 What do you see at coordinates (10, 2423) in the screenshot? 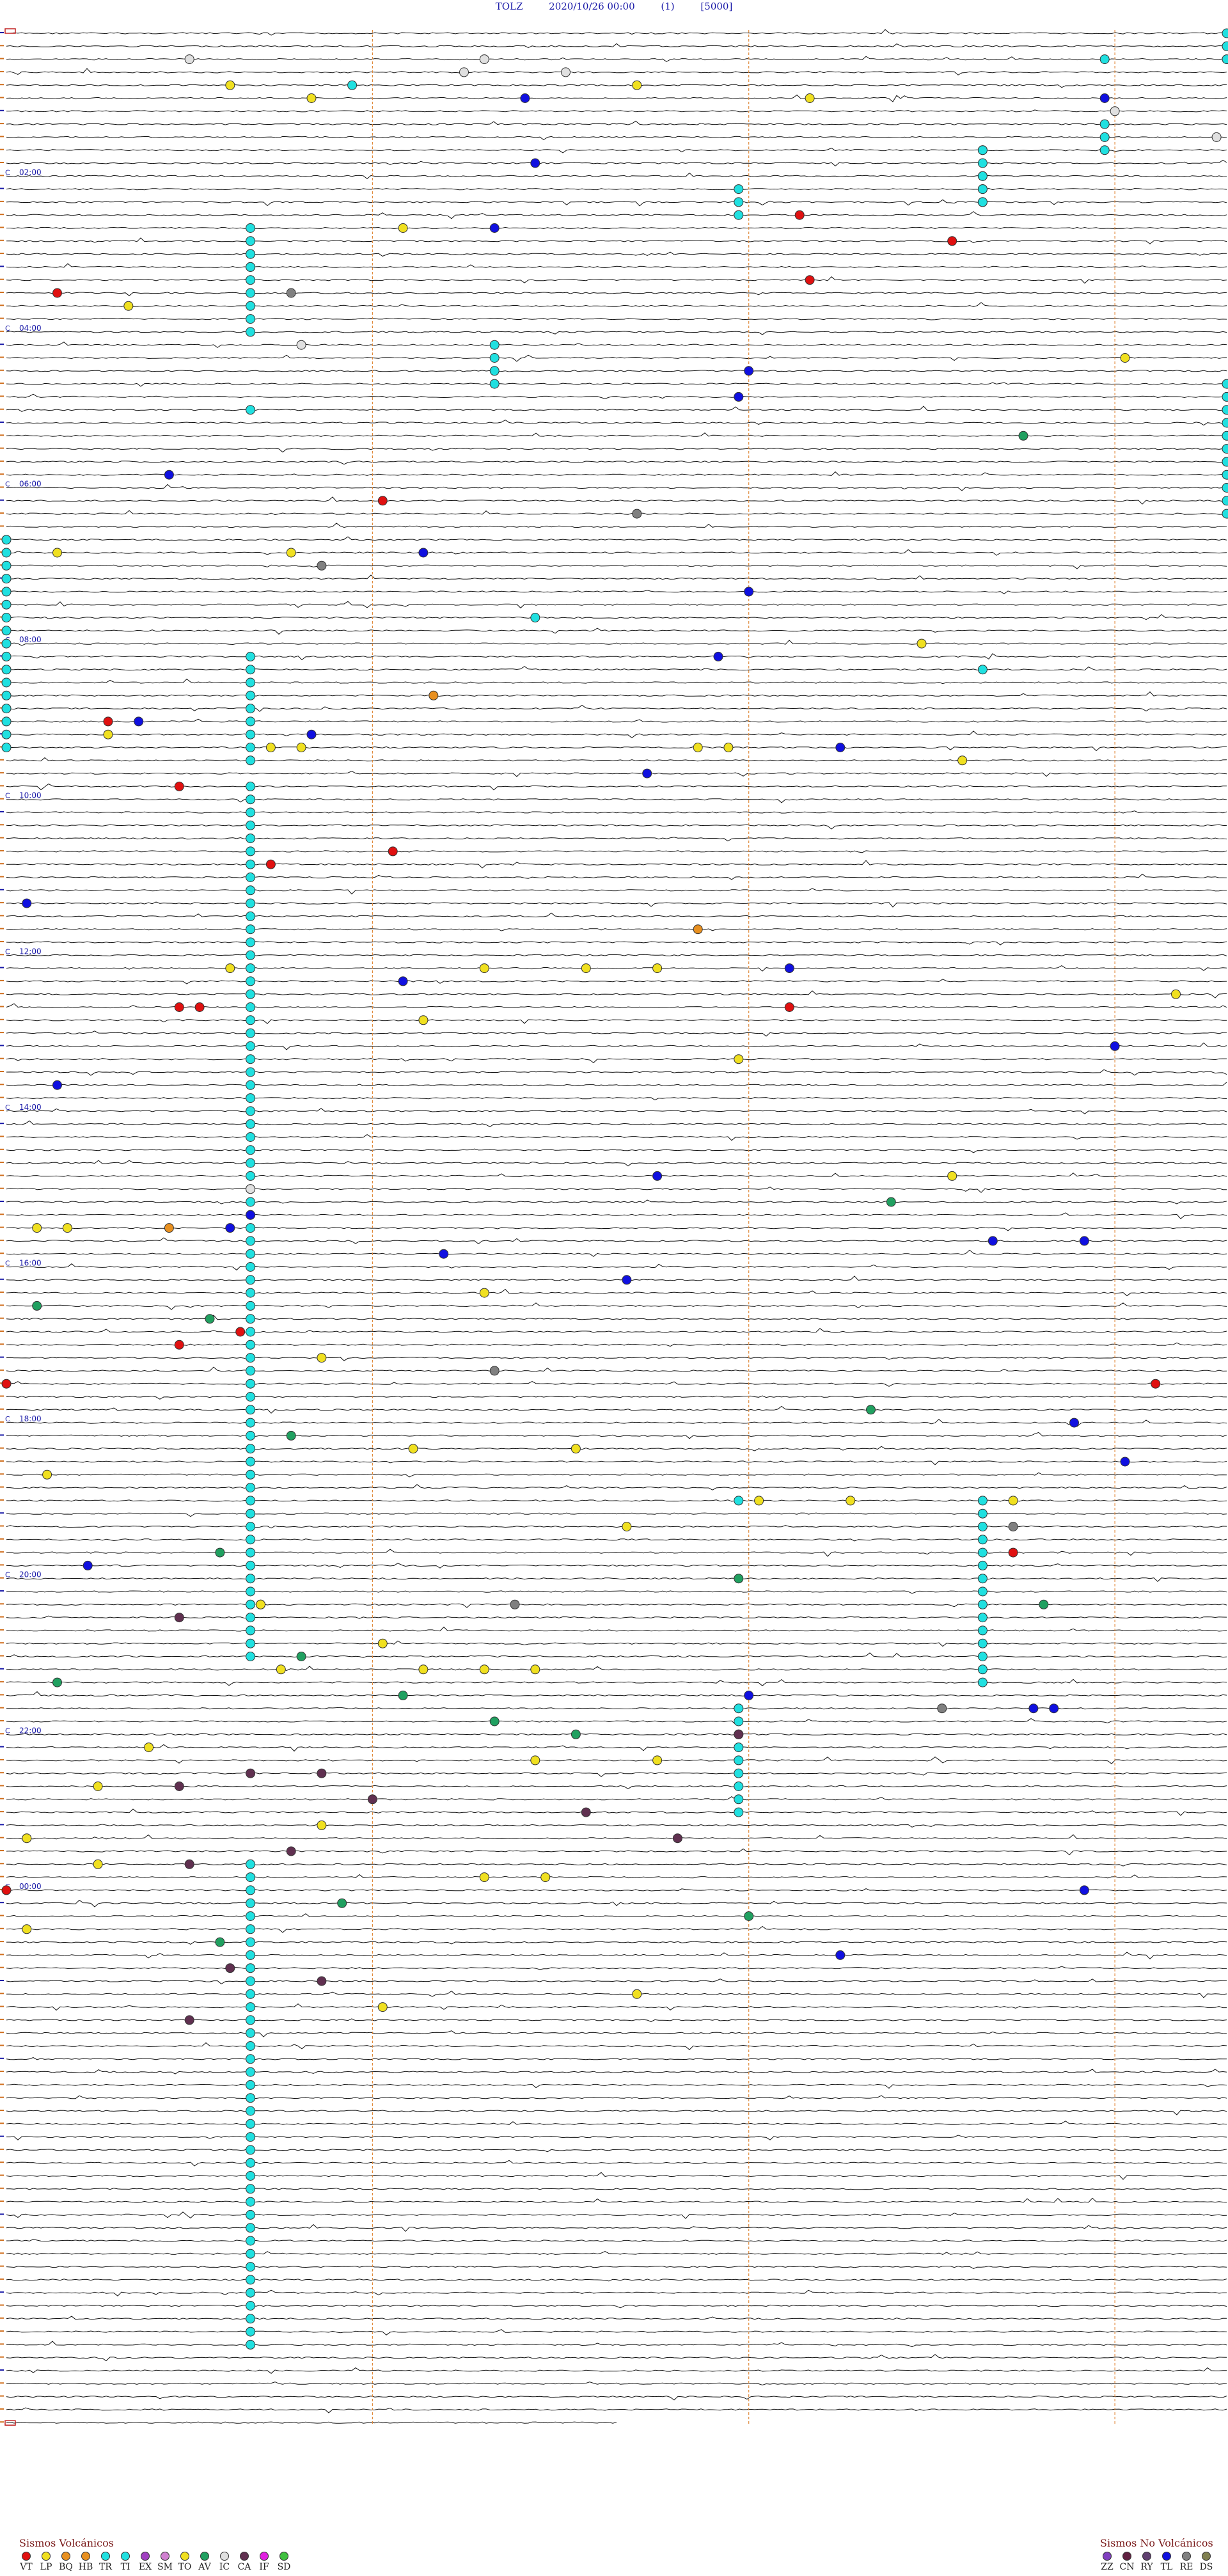
I see `end-marker` at bounding box center [10, 2423].